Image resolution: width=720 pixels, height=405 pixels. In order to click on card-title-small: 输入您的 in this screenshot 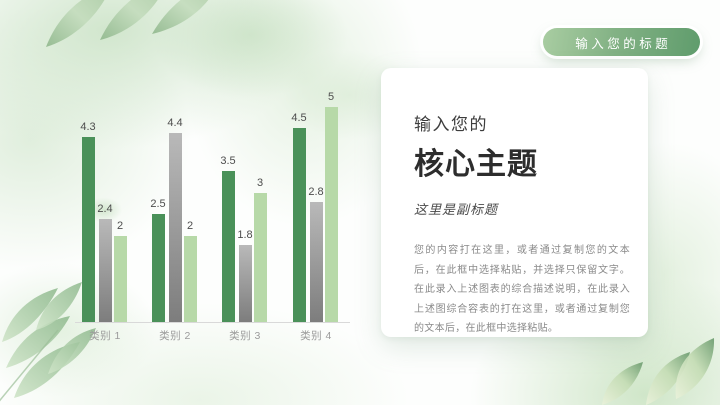, I will do `click(451, 124)`.